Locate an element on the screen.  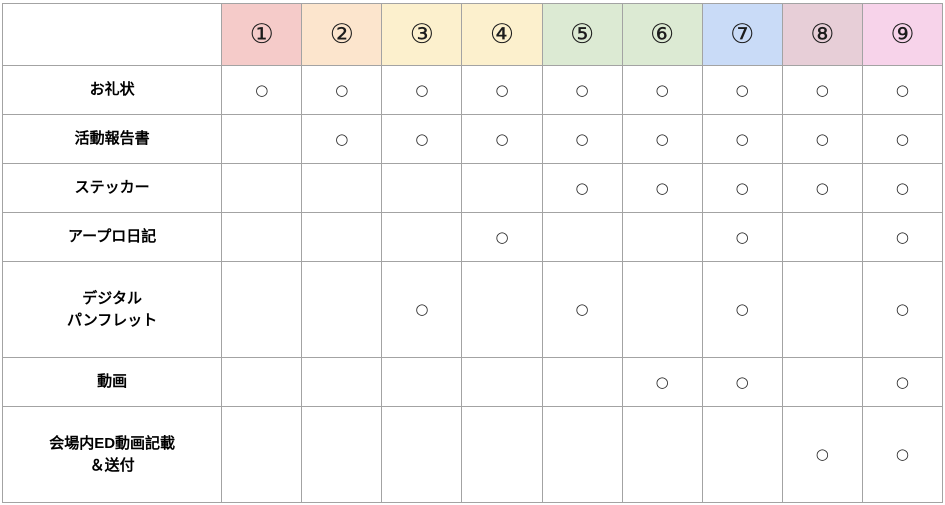
column-header-8: ⑧ is located at coordinates (822, 34).